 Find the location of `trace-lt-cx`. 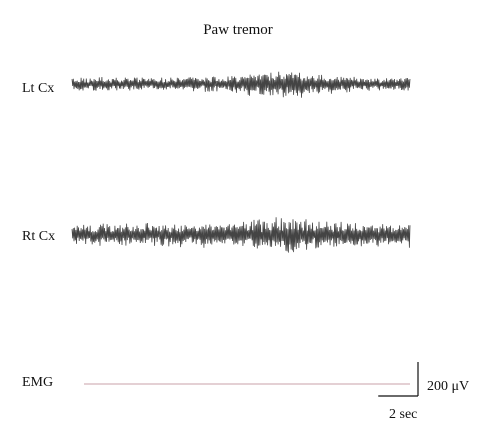

trace-lt-cx is located at coordinates (241, 84).